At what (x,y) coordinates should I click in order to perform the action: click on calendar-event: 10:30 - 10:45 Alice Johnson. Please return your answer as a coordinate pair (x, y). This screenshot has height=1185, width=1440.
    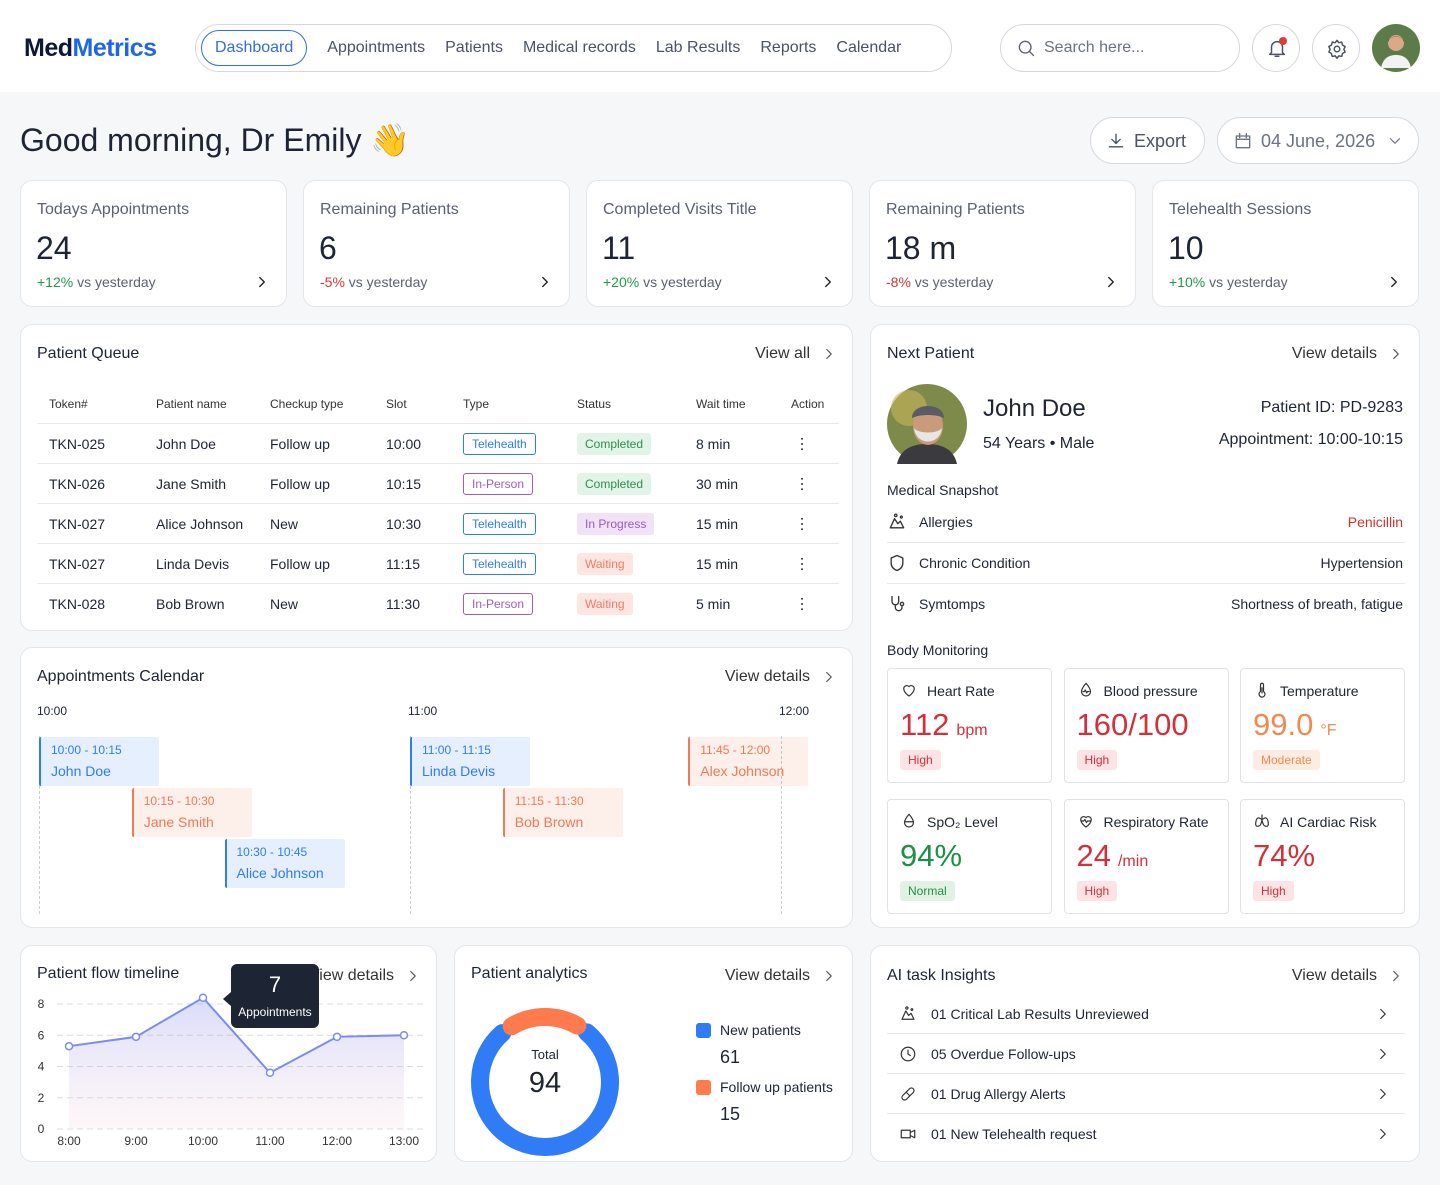
    Looking at the image, I should click on (284, 863).